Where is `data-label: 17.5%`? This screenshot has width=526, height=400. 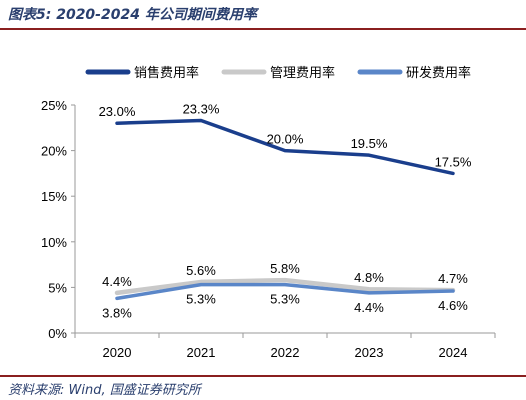
data-label: 17.5% is located at coordinates (453, 161).